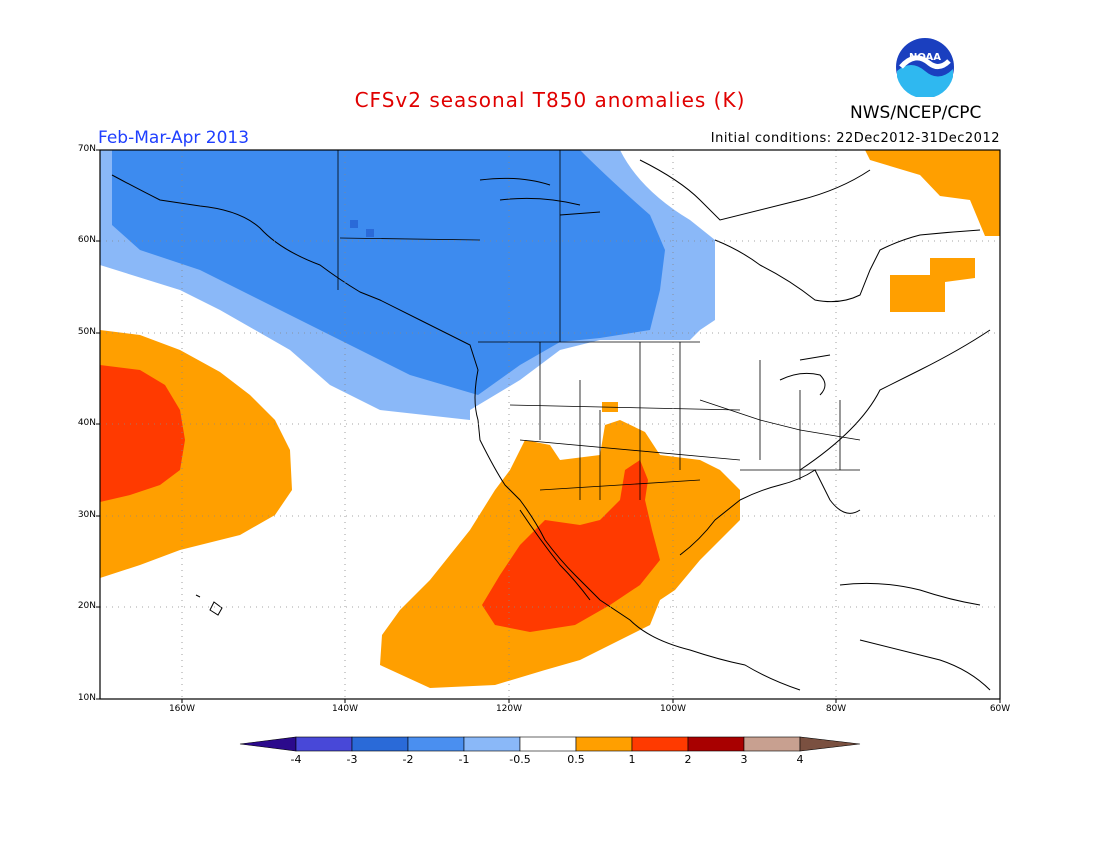 Image resolution: width=1100 pixels, height=850 pixels. I want to click on lon-label: 80W, so click(836, 709).